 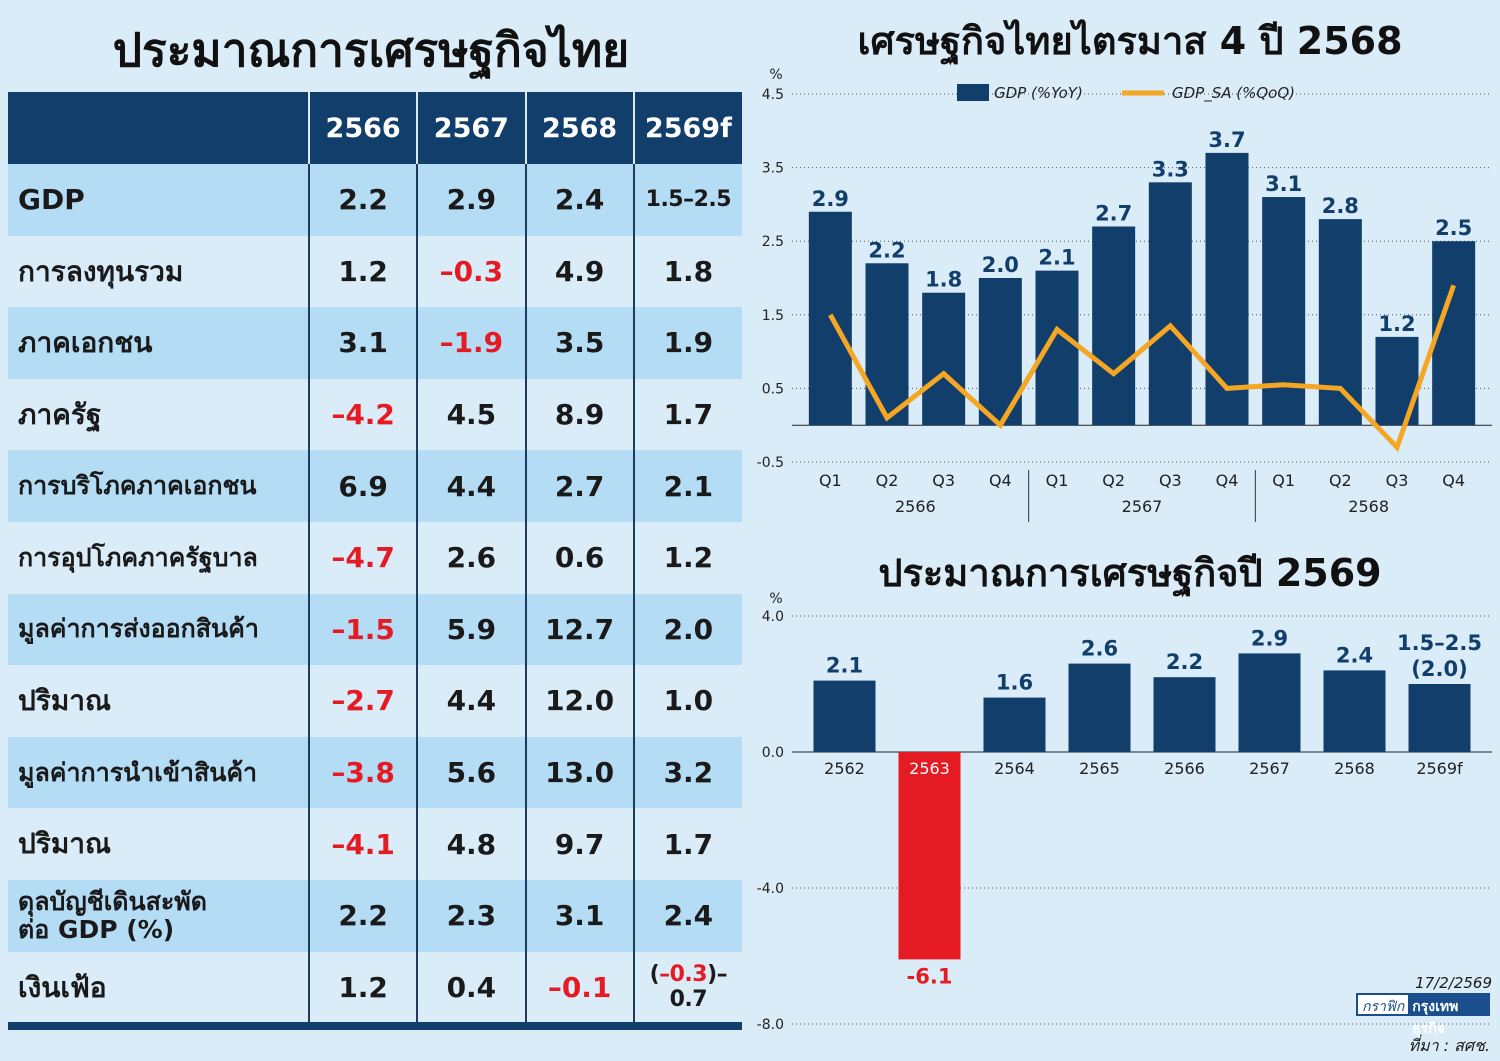 What do you see at coordinates (471, 701) in the screenshot?
I see `table-cell: 4.4` at bounding box center [471, 701].